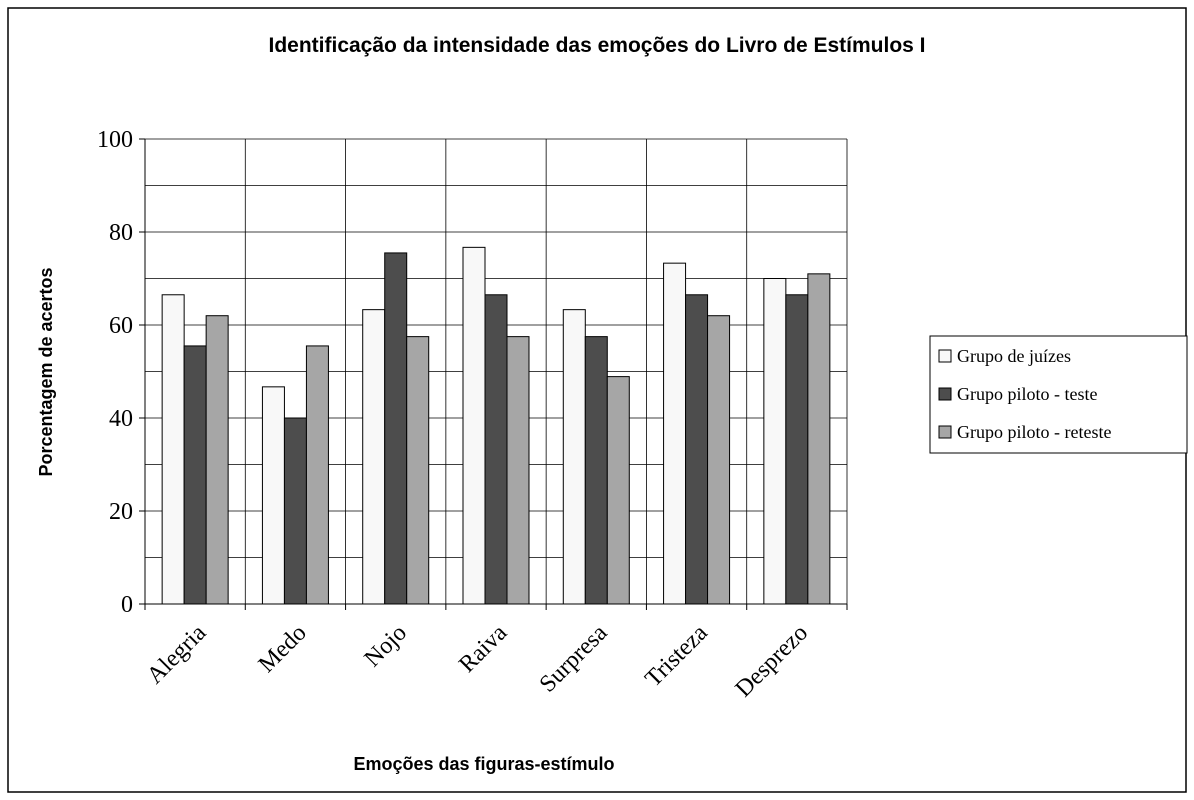 This screenshot has width=1194, height=800. Describe the element at coordinates (121, 326) in the screenshot. I see `y-tick-label: 60` at that location.